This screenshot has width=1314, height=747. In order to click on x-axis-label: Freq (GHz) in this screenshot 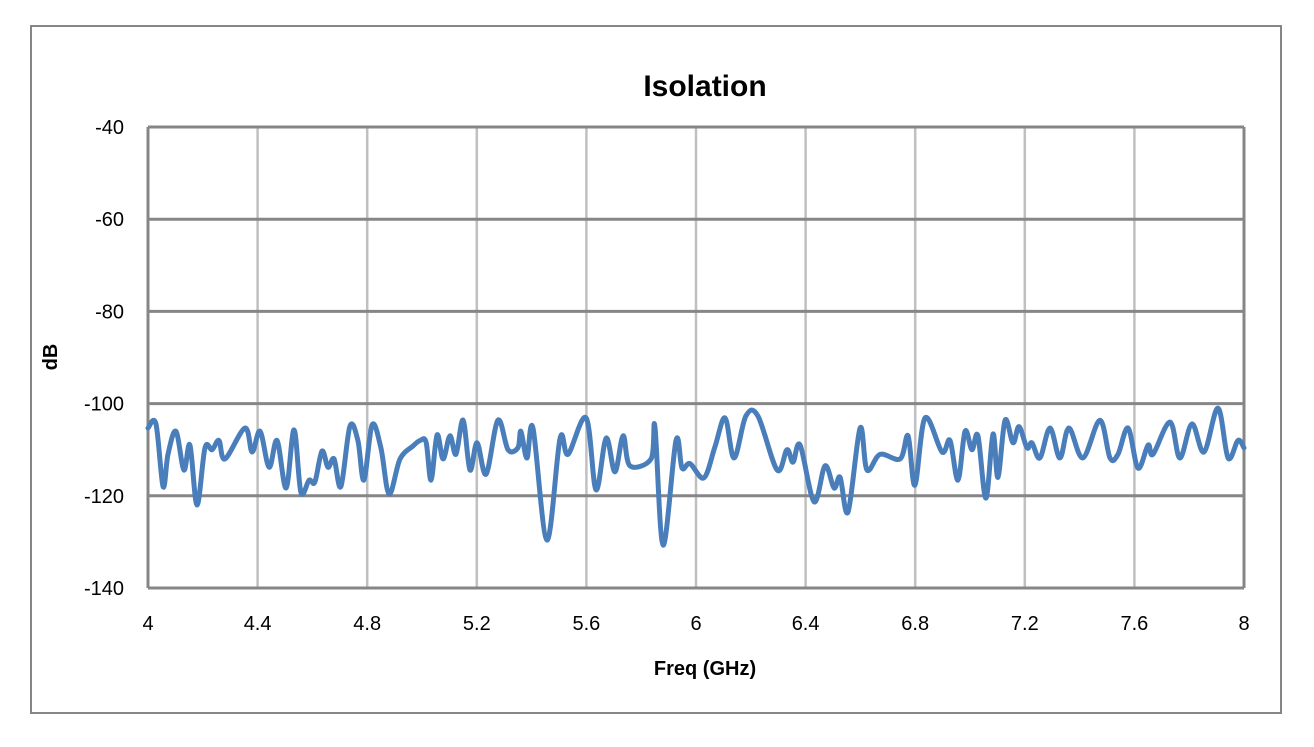, I will do `click(705, 669)`.